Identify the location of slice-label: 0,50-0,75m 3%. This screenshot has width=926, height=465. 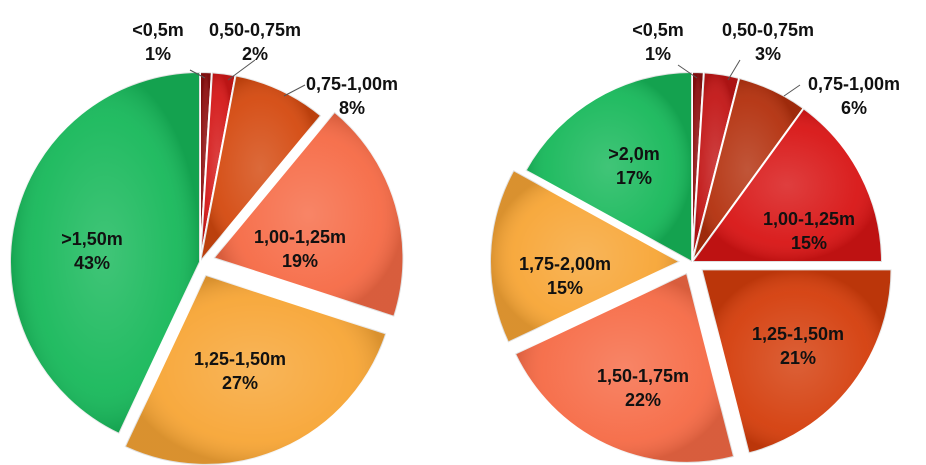
(768, 42).